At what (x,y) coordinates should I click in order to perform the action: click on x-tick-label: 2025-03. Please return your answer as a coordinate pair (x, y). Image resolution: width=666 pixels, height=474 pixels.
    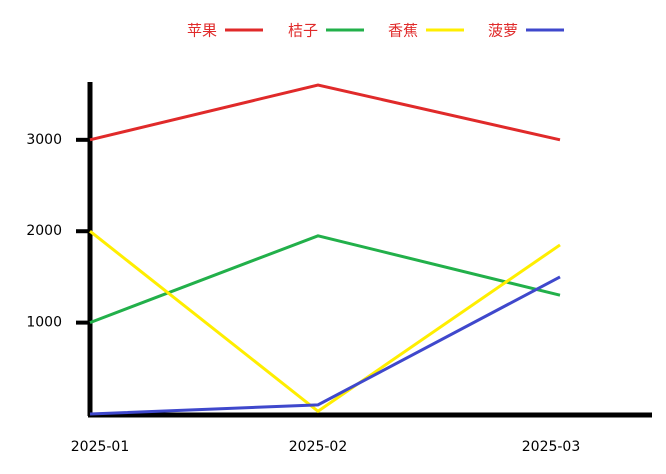
    Looking at the image, I should click on (551, 447).